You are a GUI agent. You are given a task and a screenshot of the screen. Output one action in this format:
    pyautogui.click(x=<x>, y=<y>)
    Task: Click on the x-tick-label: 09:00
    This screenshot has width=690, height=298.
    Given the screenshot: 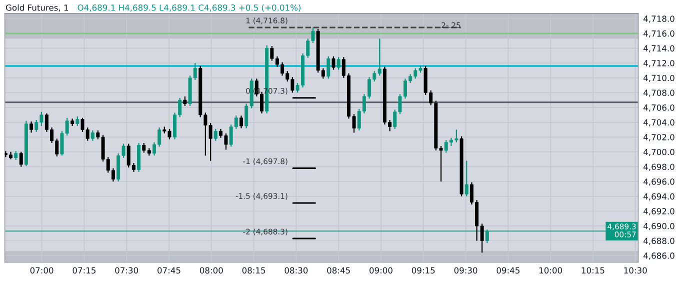 What is the action you would take?
    pyautogui.click(x=381, y=270)
    